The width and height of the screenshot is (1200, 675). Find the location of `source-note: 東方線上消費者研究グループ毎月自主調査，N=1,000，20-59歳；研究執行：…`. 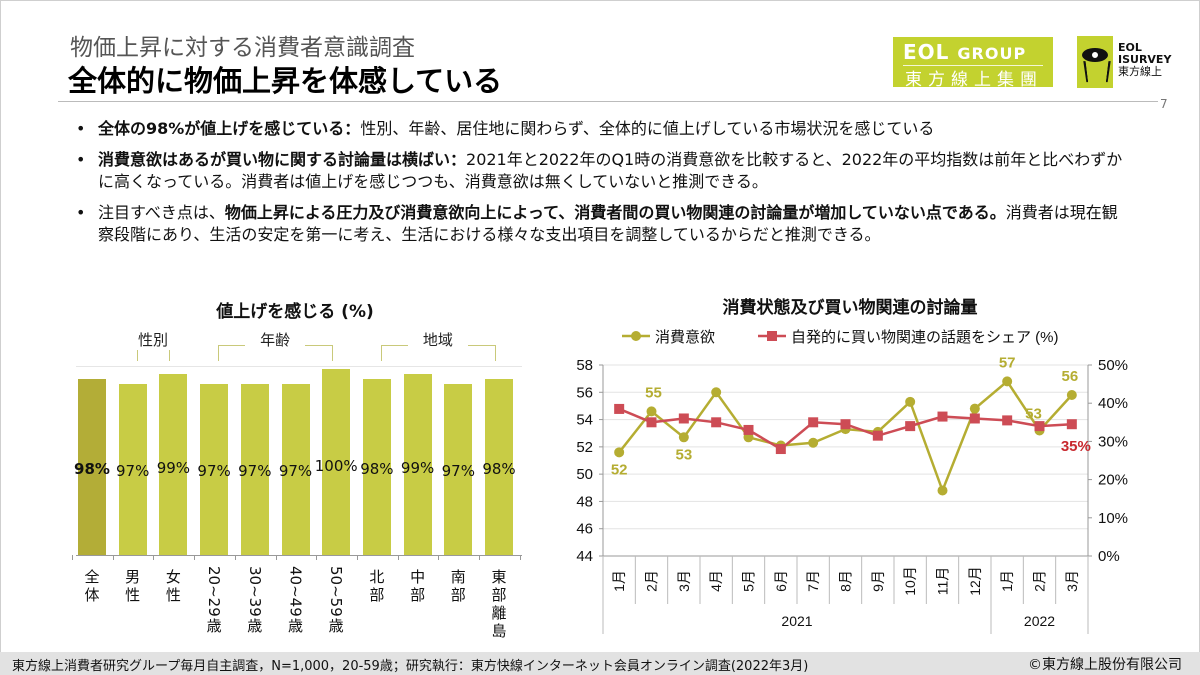

source-note: 東方線上消費者研究グループ毎月自主調査，N=1,000，20-59歳；研究執行：… is located at coordinates (410, 666).